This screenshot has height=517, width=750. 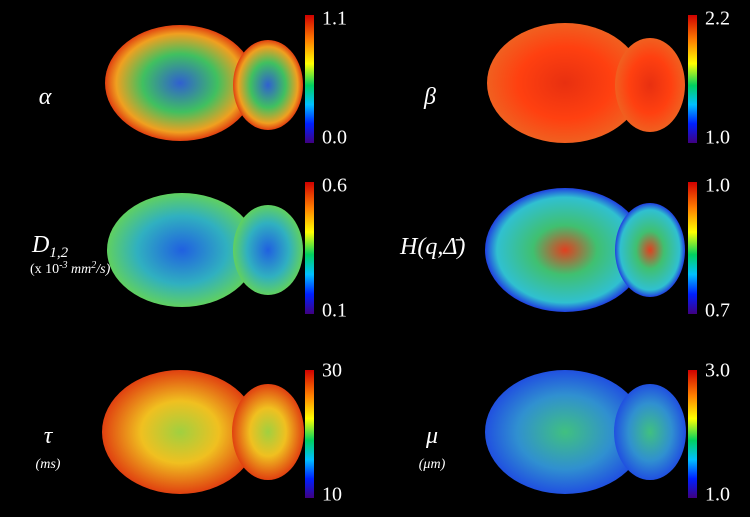 What do you see at coordinates (332, 495) in the screenshot?
I see `min-label: 10` at bounding box center [332, 495].